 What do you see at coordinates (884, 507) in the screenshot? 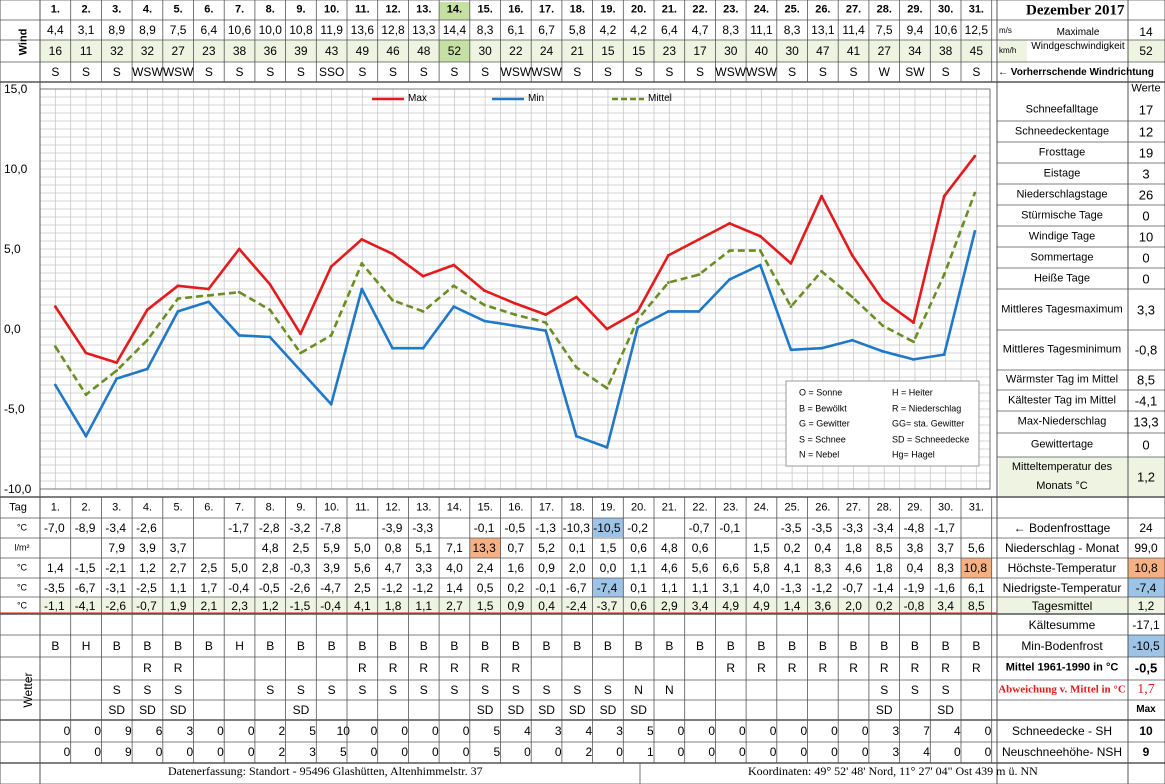
I see `table-day-28: 28.` at bounding box center [884, 507].